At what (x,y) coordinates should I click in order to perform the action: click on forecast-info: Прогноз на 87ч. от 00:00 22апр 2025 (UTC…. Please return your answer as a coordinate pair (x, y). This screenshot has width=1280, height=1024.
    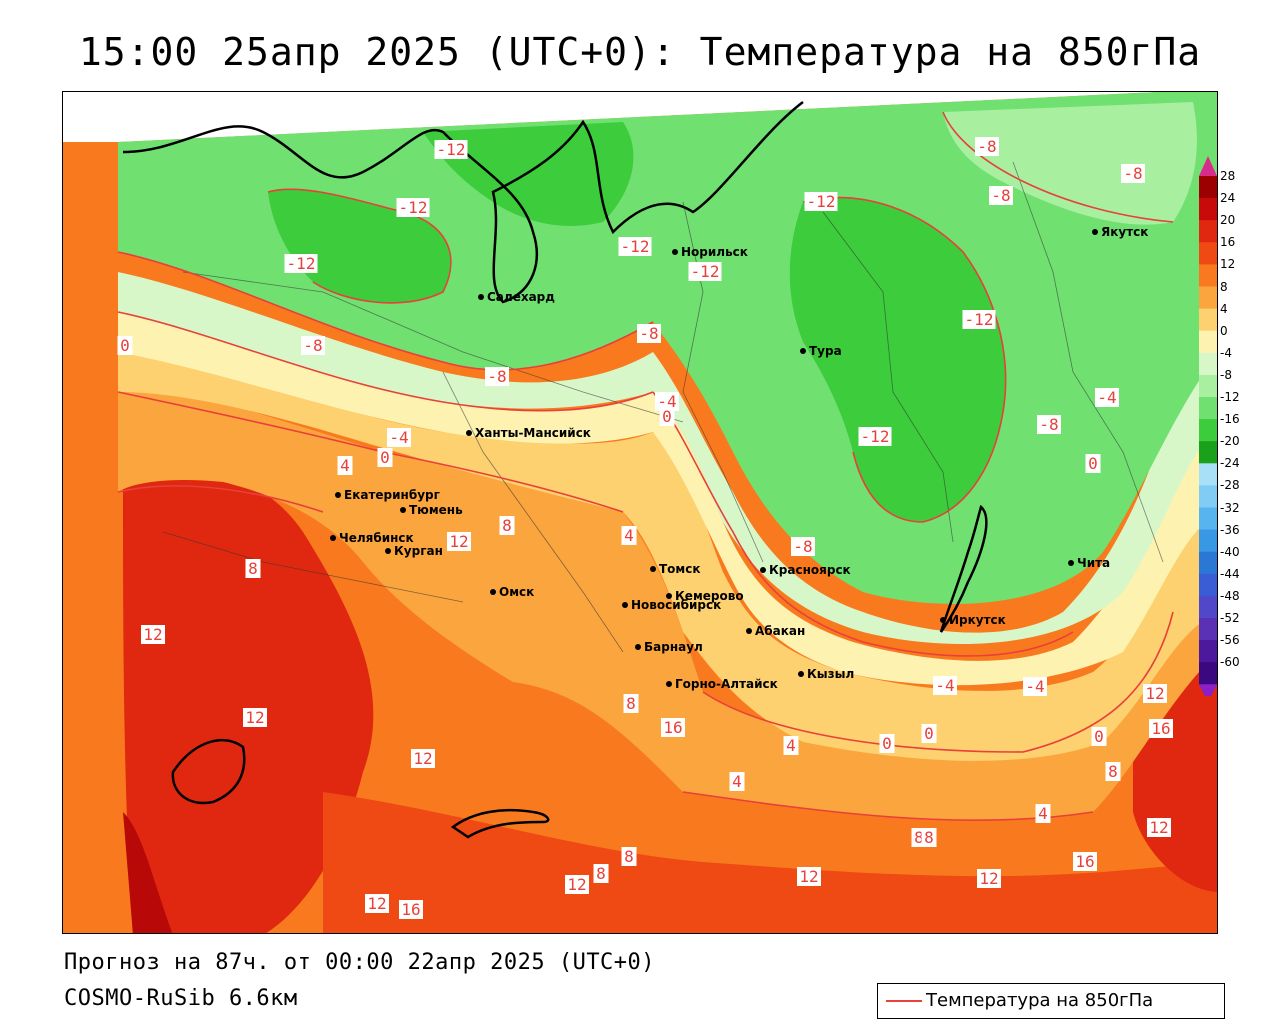
    Looking at the image, I should click on (360, 962).